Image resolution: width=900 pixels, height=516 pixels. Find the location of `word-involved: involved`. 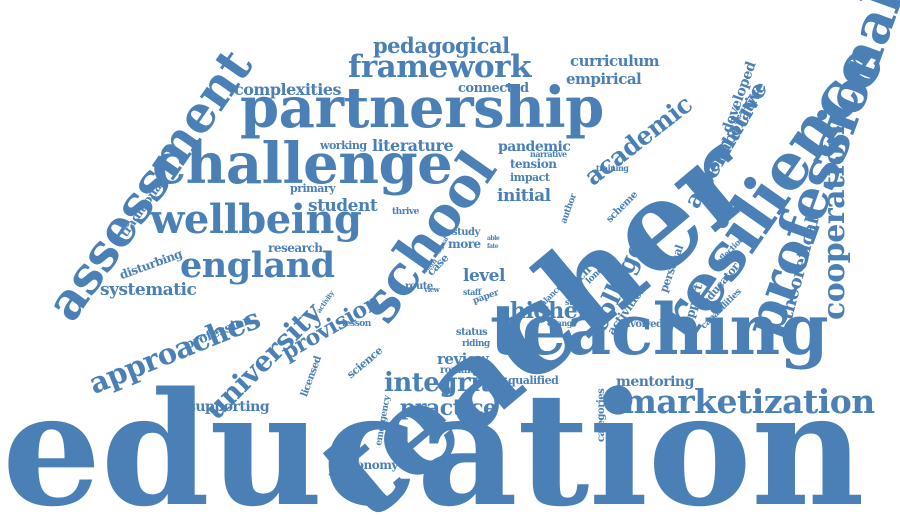

word-involved: involved is located at coordinates (641, 324).